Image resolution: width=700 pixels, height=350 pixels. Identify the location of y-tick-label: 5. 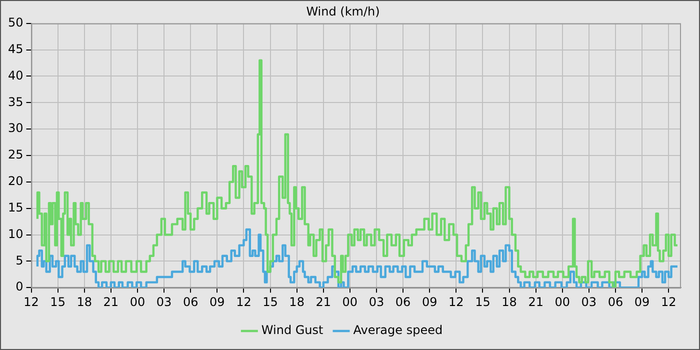
(20, 260).